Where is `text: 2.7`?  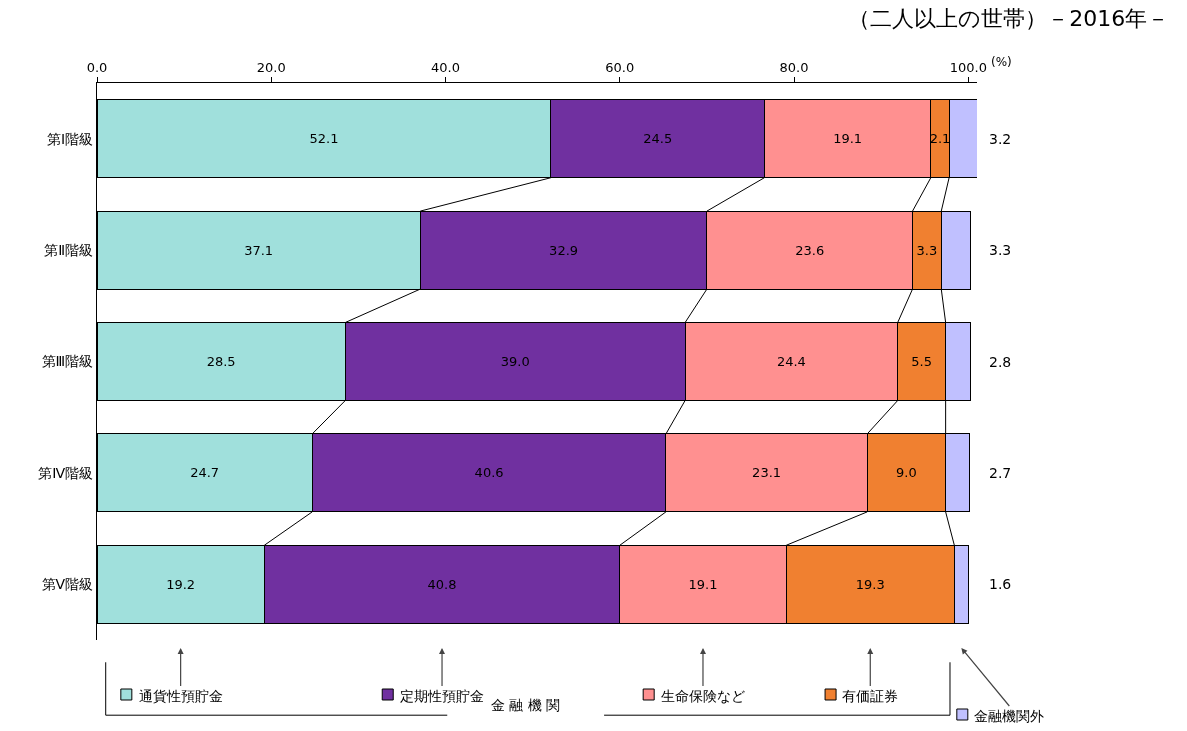 text: 2.7 is located at coordinates (1000, 473).